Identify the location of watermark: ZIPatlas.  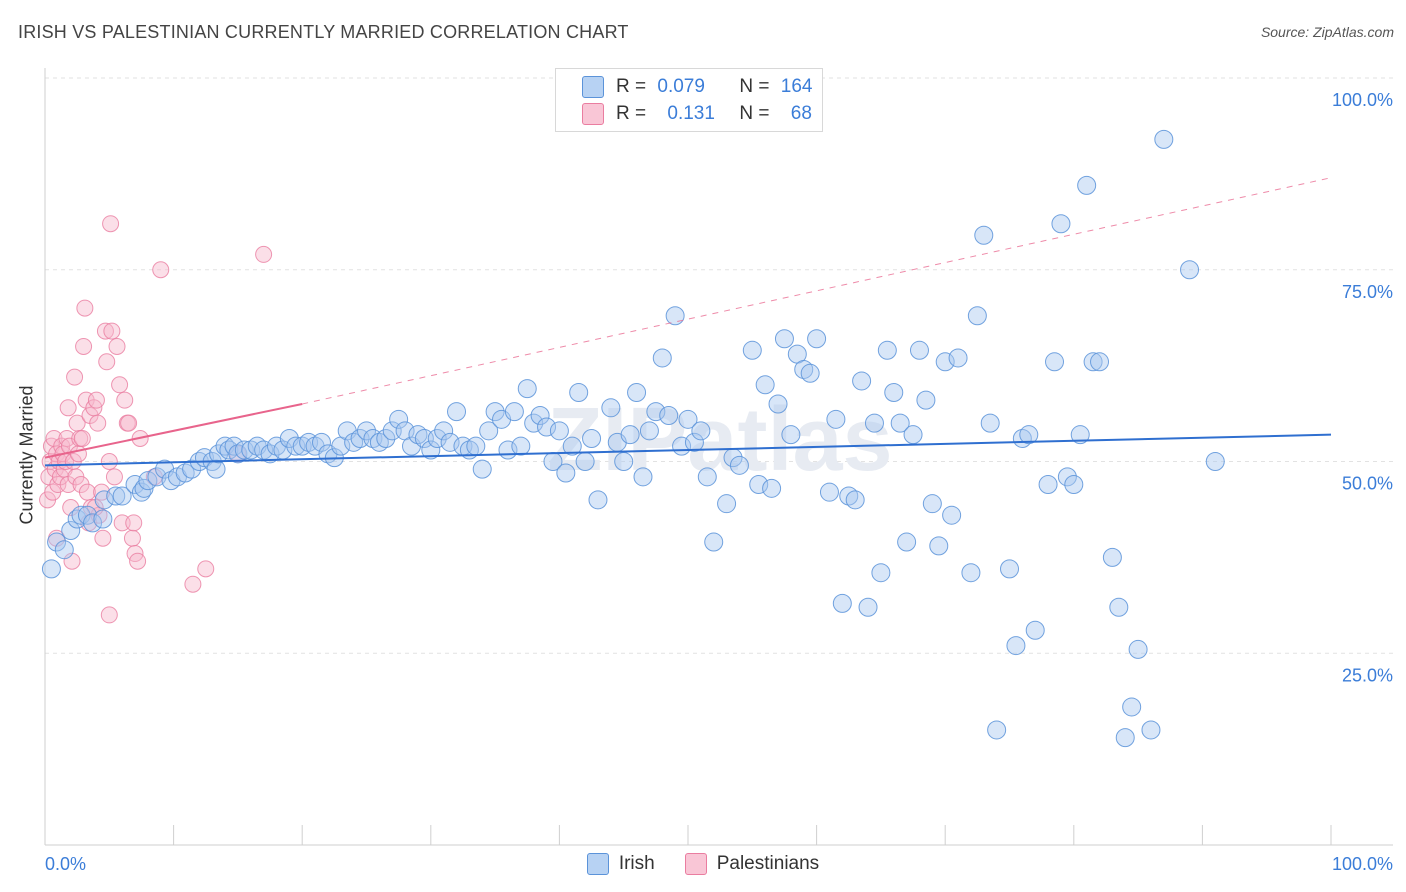
(719, 440).